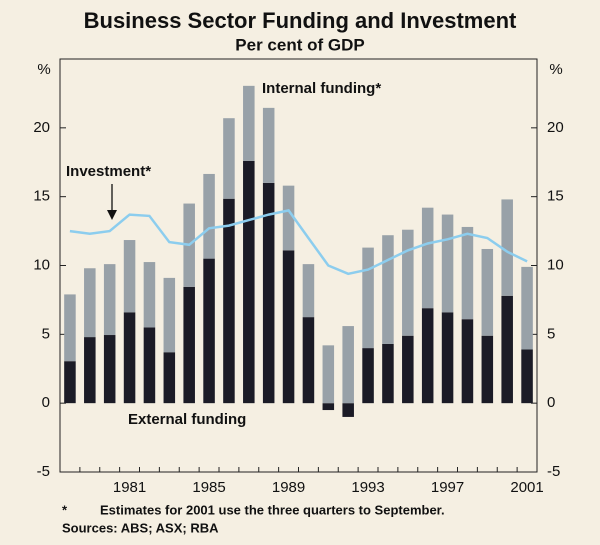  Describe the element at coordinates (367, 487) in the screenshot. I see `x-tick-label: 1993` at that location.